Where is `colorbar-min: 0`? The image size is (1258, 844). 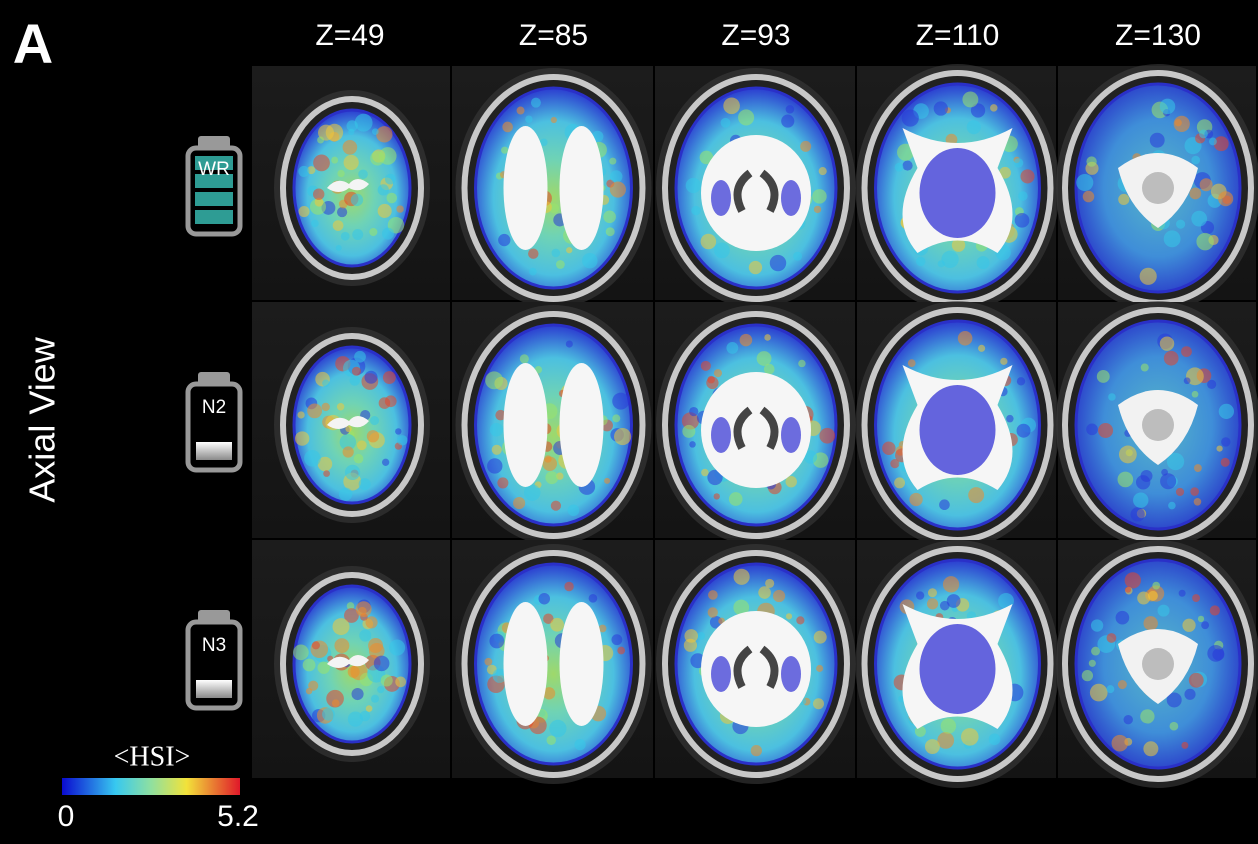
colorbar-min: 0 is located at coordinates (66, 816).